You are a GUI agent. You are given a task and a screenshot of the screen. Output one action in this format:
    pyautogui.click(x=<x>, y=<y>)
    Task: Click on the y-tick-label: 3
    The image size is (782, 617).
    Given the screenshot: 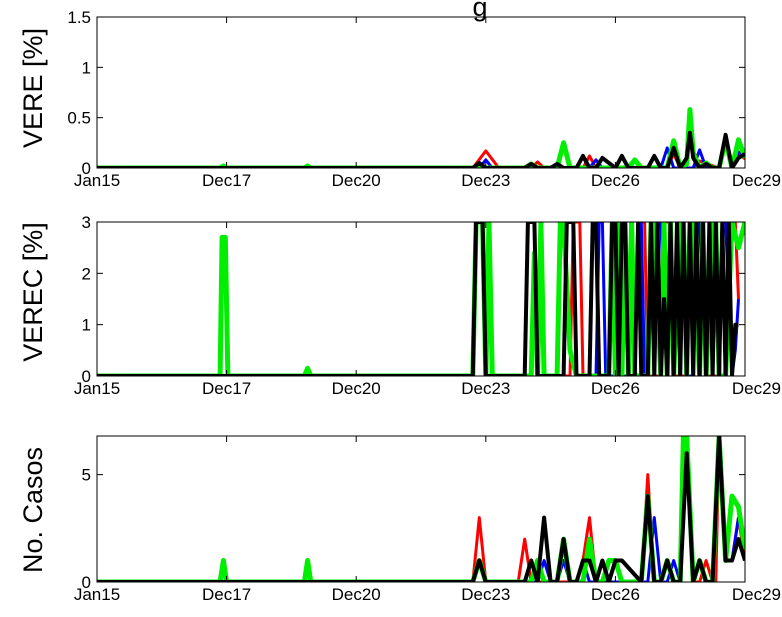 What is the action you would take?
    pyautogui.click(x=86, y=222)
    